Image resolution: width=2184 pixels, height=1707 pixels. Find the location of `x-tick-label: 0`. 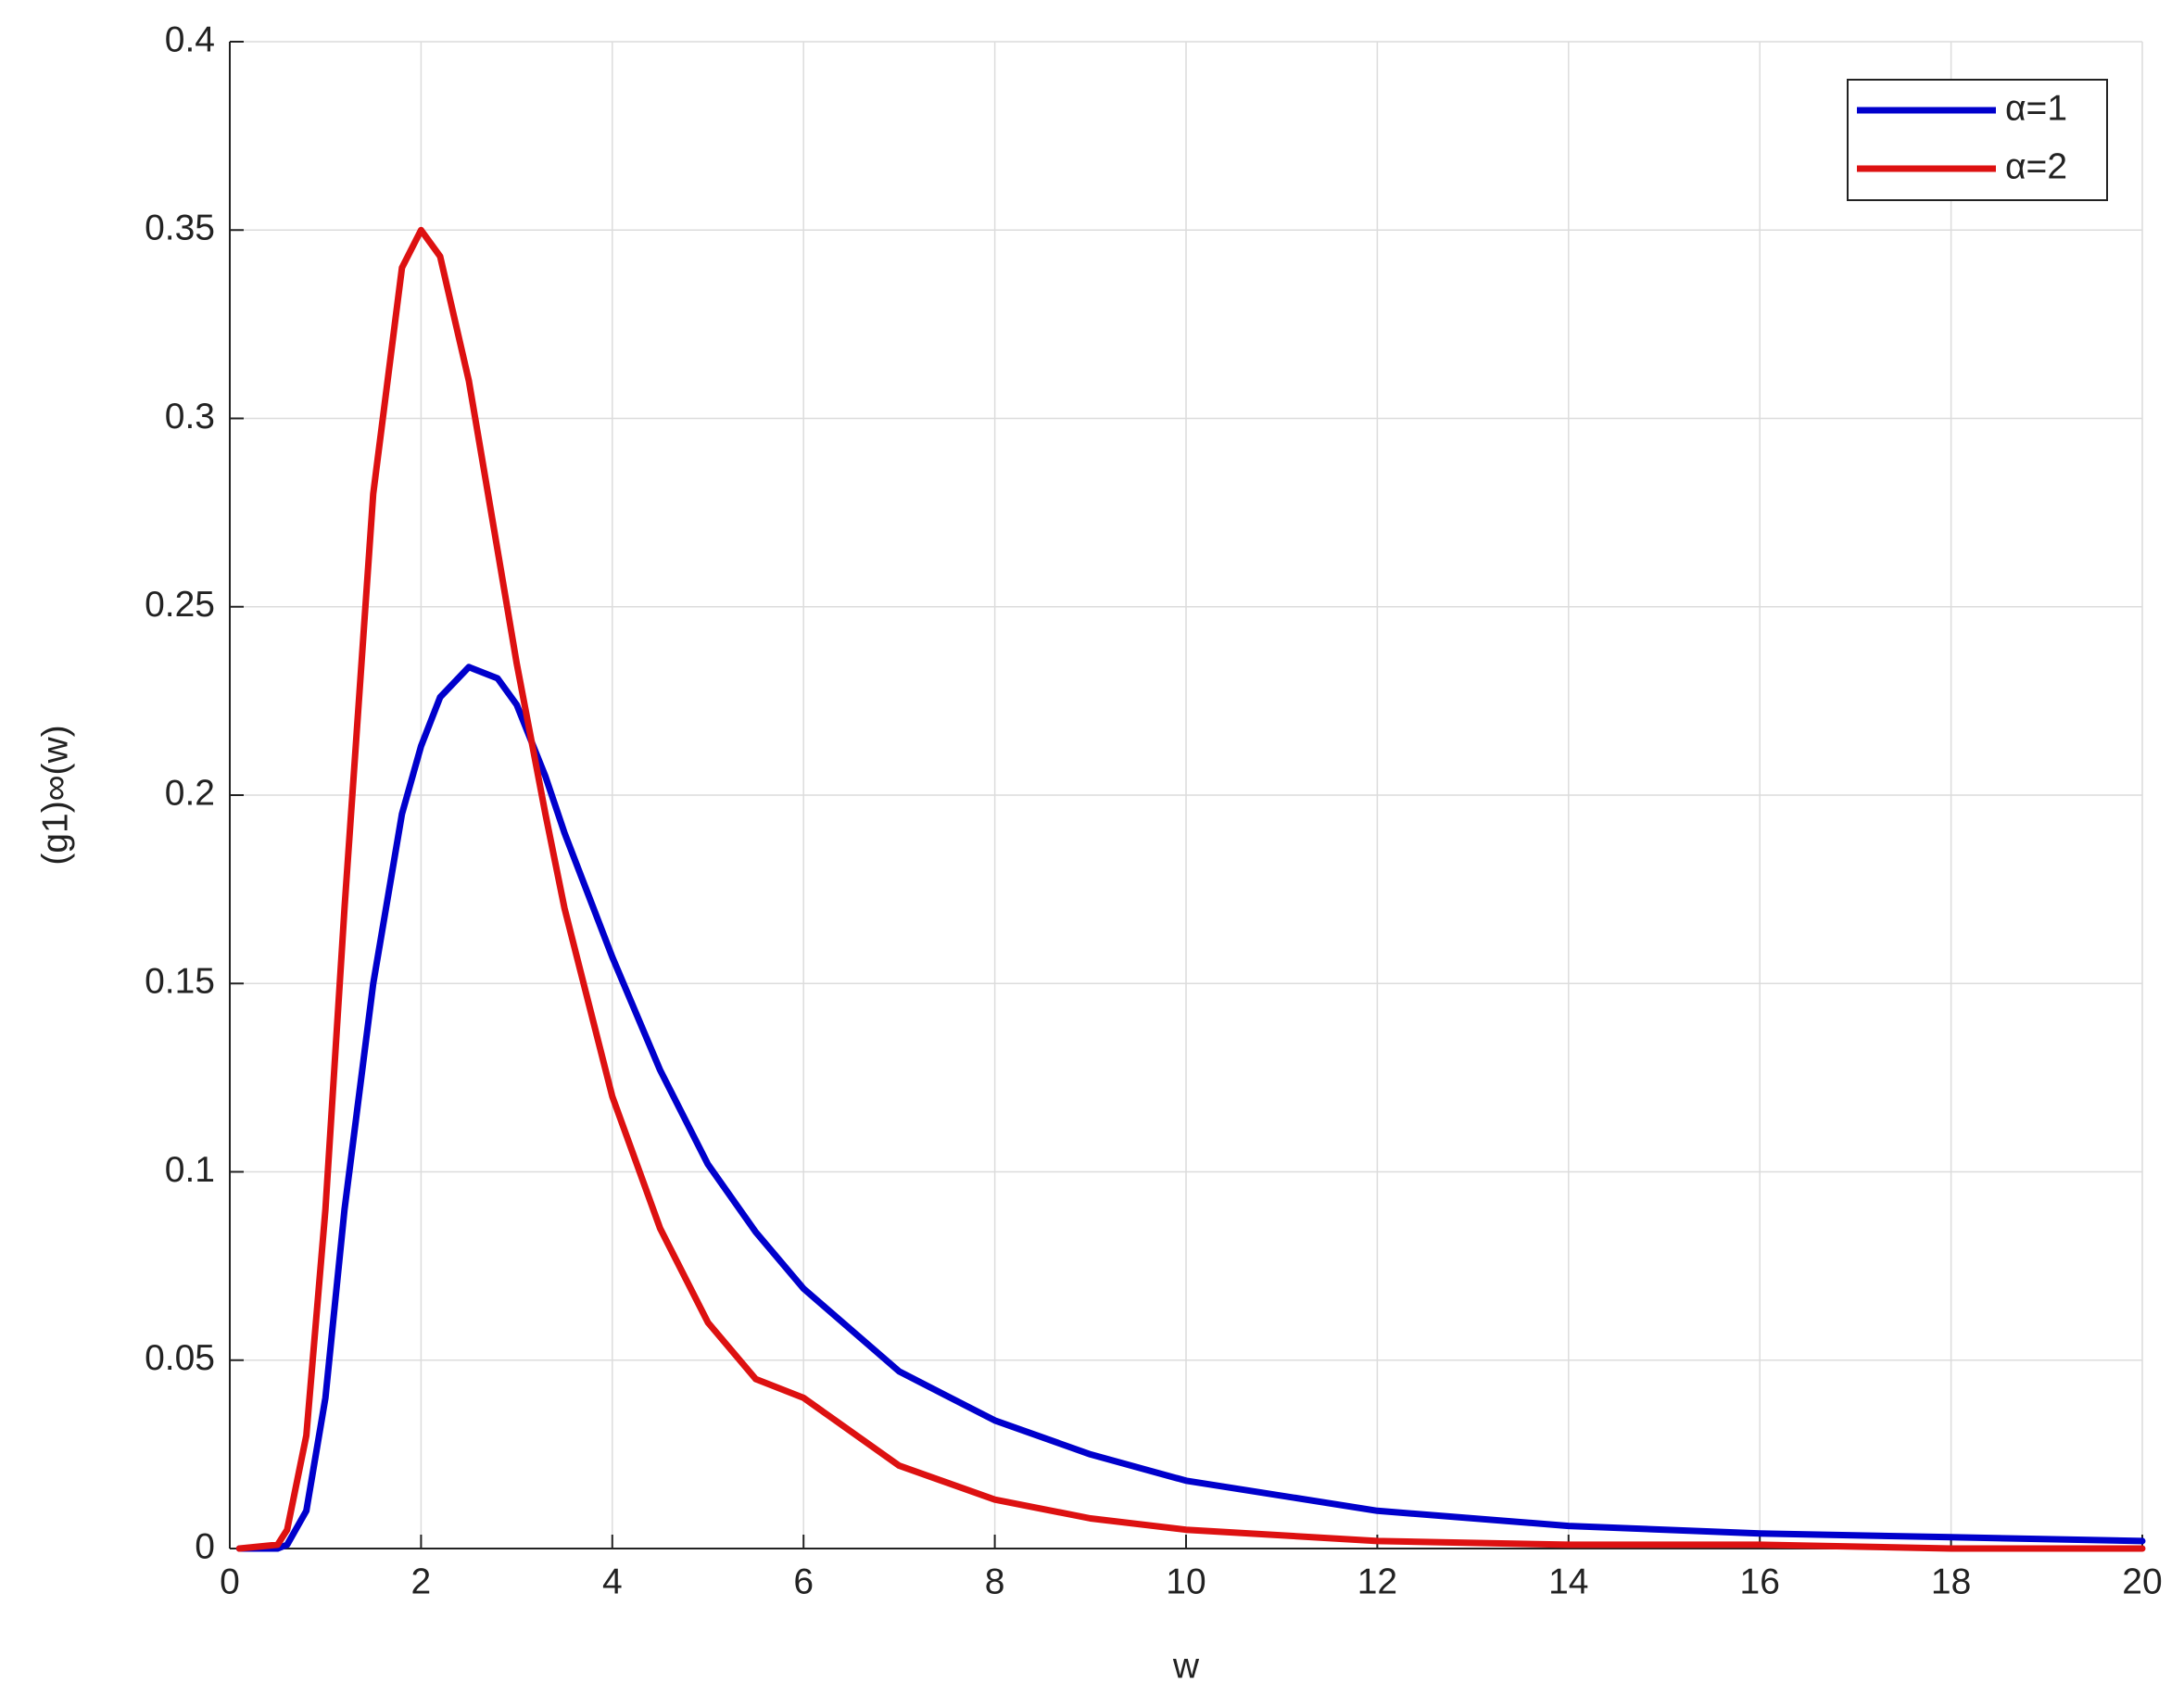

x-tick-label: 0 is located at coordinates (230, 1581).